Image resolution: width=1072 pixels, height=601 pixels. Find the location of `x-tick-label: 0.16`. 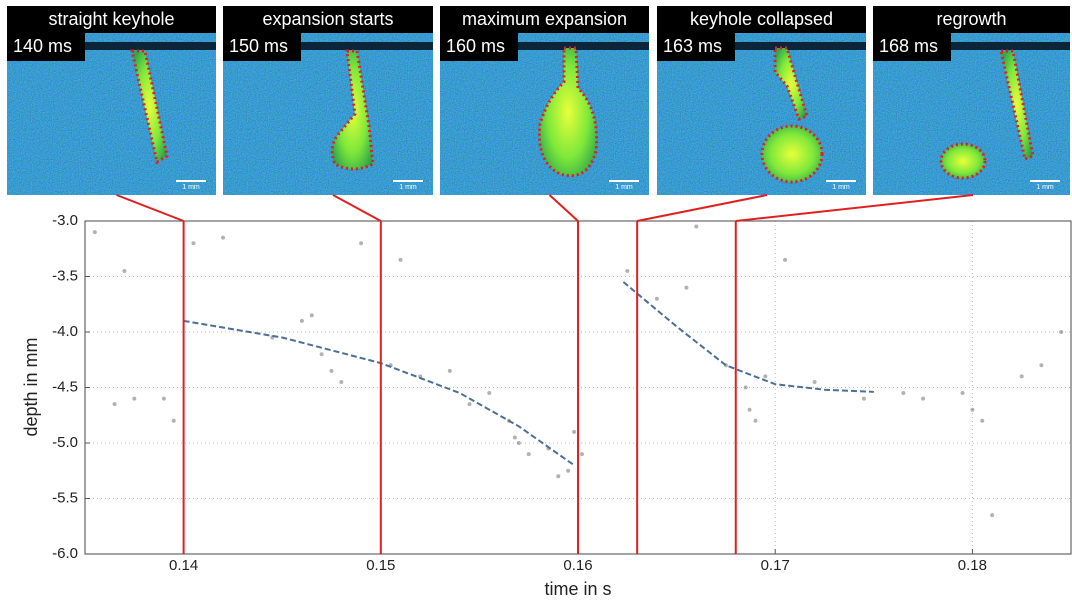

x-tick-label: 0.16 is located at coordinates (577, 565).